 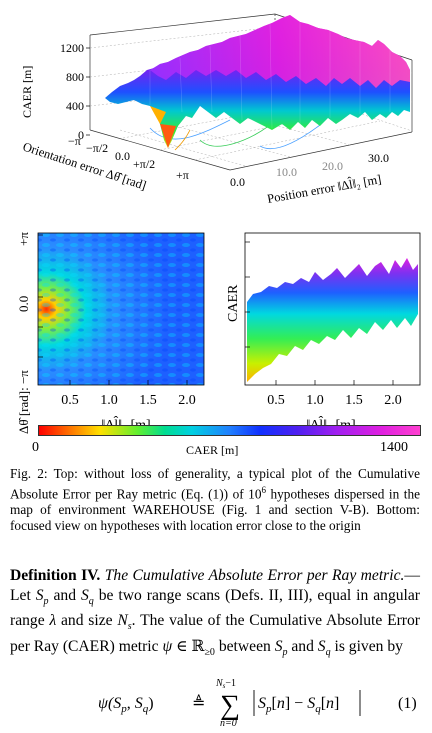 I want to click on top-ytick: 20.0, so click(x=332, y=166).